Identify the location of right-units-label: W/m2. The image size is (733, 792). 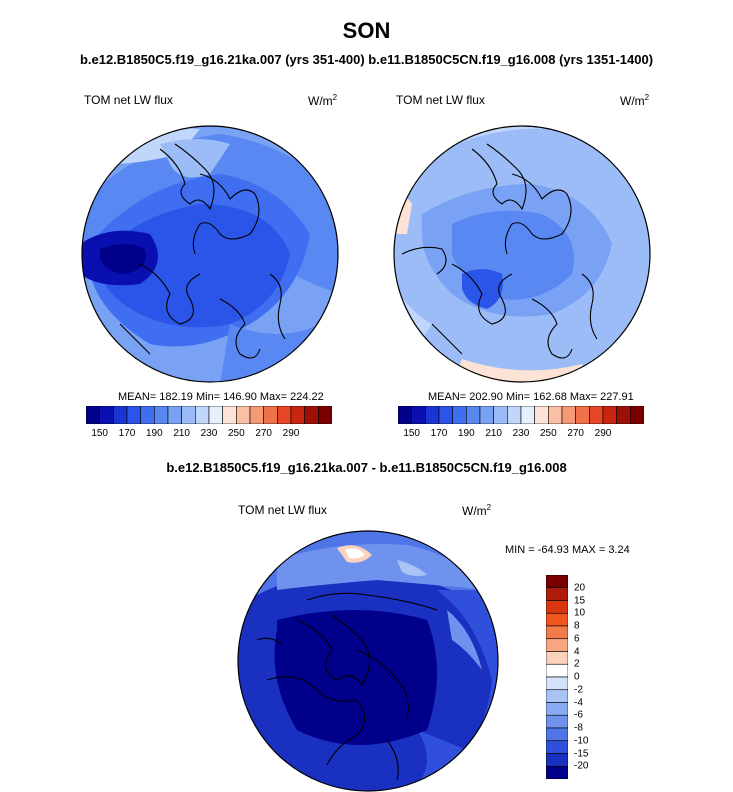
(635, 100).